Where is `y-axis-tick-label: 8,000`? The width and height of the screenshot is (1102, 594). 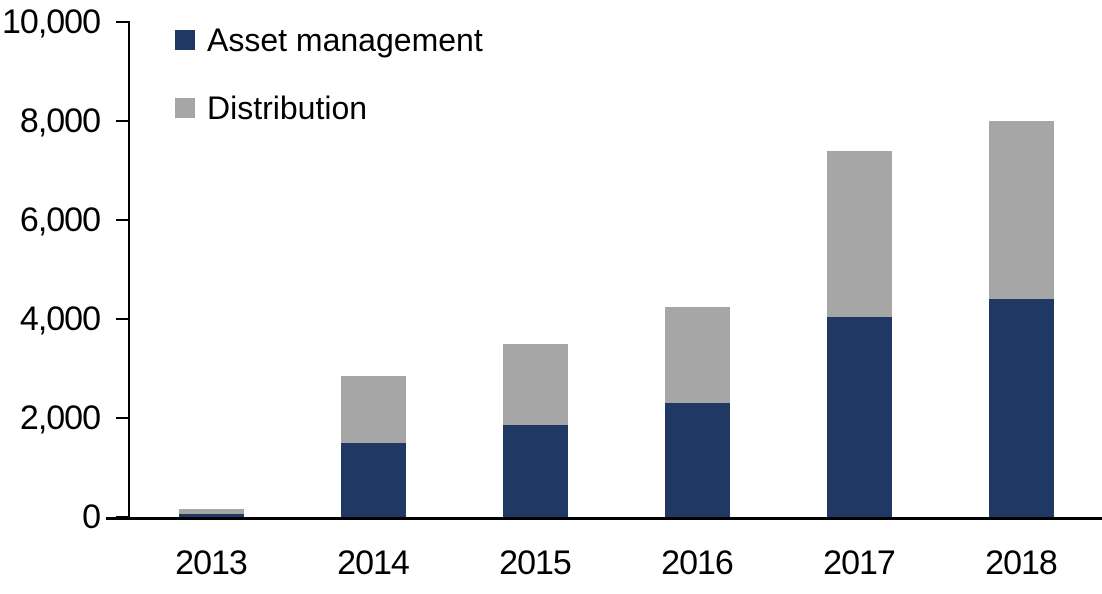
y-axis-tick-label: 8,000 is located at coordinates (60, 121).